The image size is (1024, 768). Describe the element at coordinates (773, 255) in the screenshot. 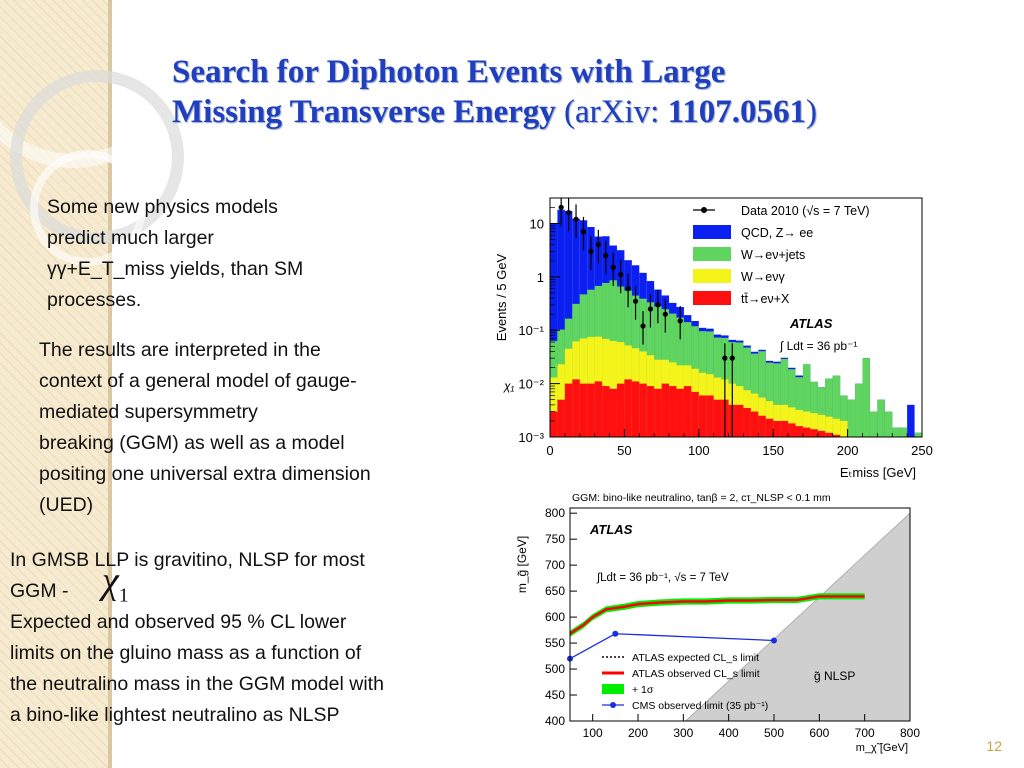

I see `legend-label: W→eν+jets` at that location.